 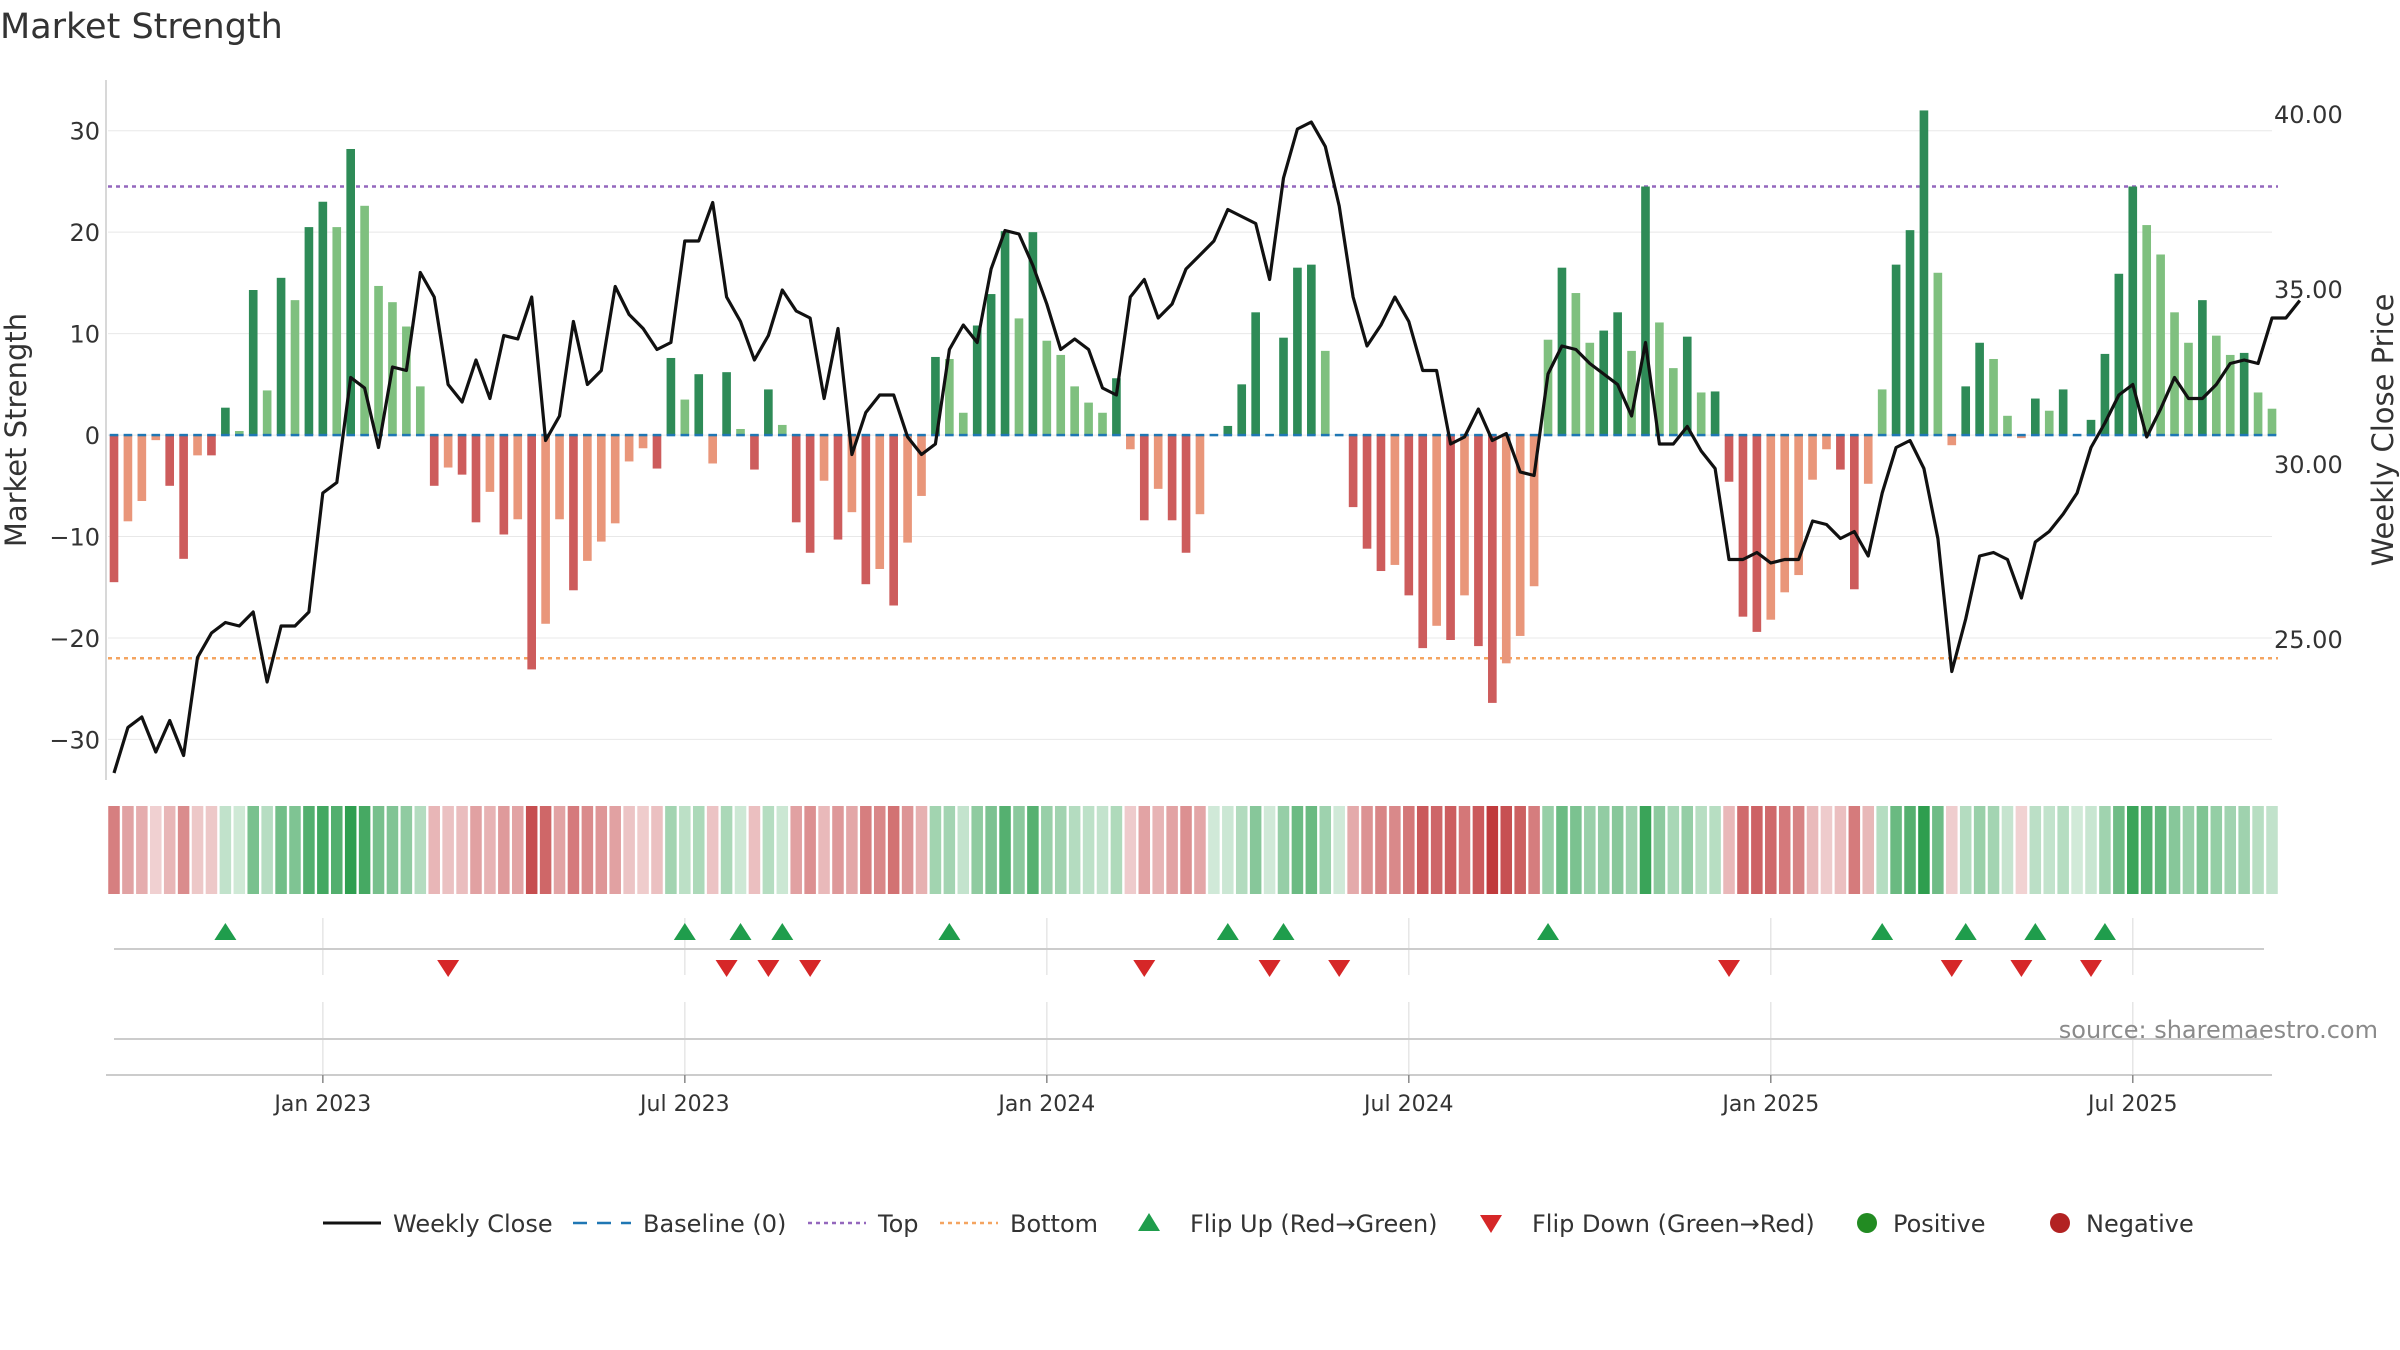 I want to click on legend-item: Positive, so click(x=1921, y=1224).